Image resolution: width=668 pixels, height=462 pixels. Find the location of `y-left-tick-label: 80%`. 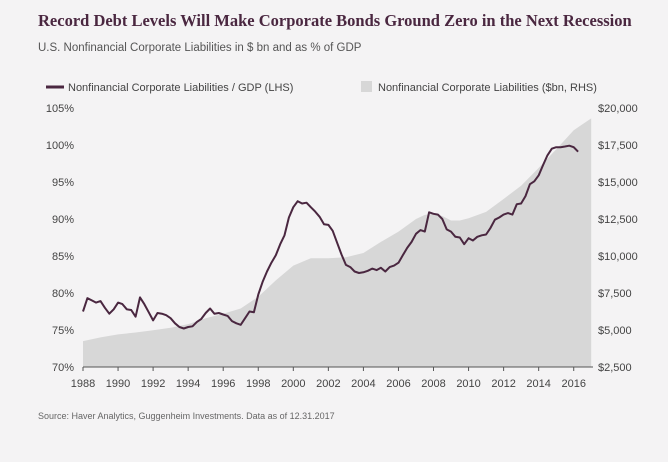

y-left-tick-label: 80% is located at coordinates (63, 294).